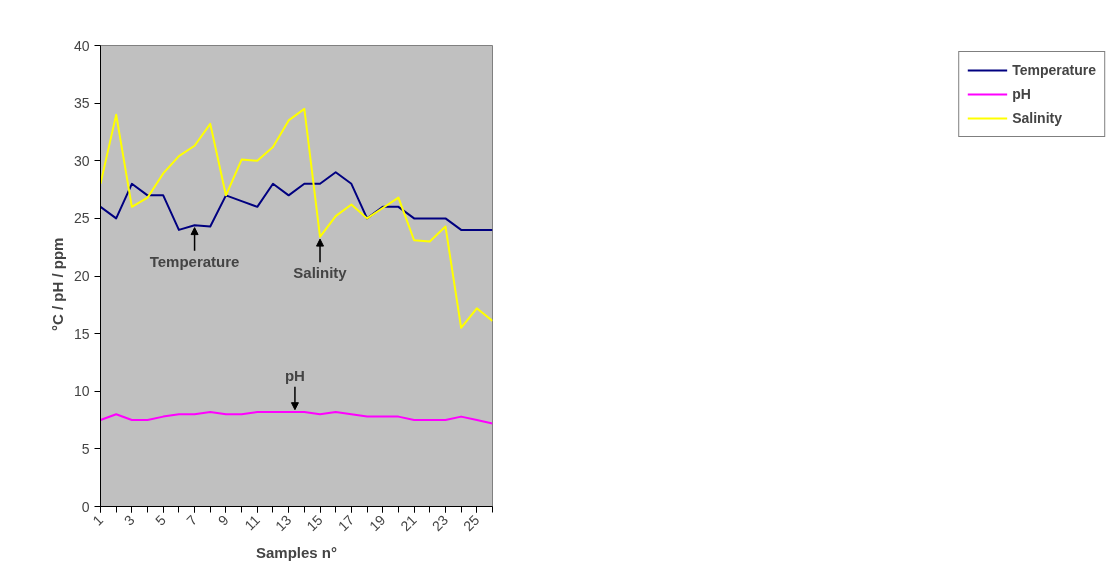 This screenshot has height=576, width=1111. What do you see at coordinates (57, 284) in the screenshot?
I see `y-axis-title: °C / pH / ppm` at bounding box center [57, 284].